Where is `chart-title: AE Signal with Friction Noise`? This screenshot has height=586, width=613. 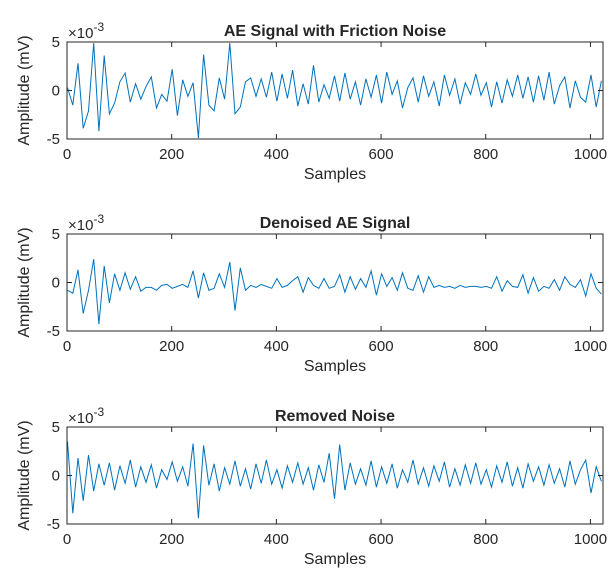 chart-title: AE Signal with Friction Noise is located at coordinates (335, 31).